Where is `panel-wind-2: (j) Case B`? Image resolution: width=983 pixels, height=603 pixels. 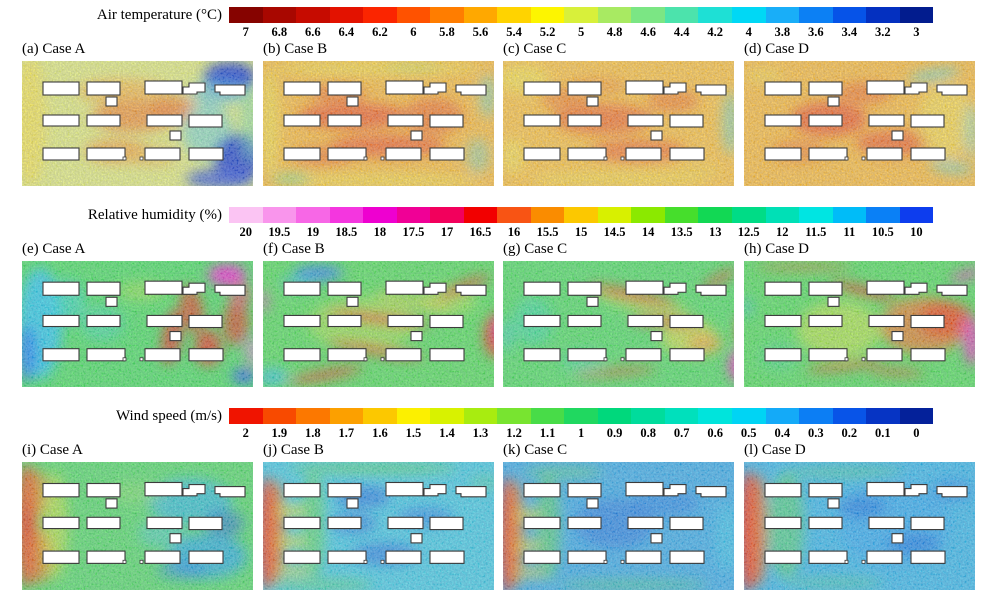
panel-wind-2: (j) Case B is located at coordinates (378, 515).